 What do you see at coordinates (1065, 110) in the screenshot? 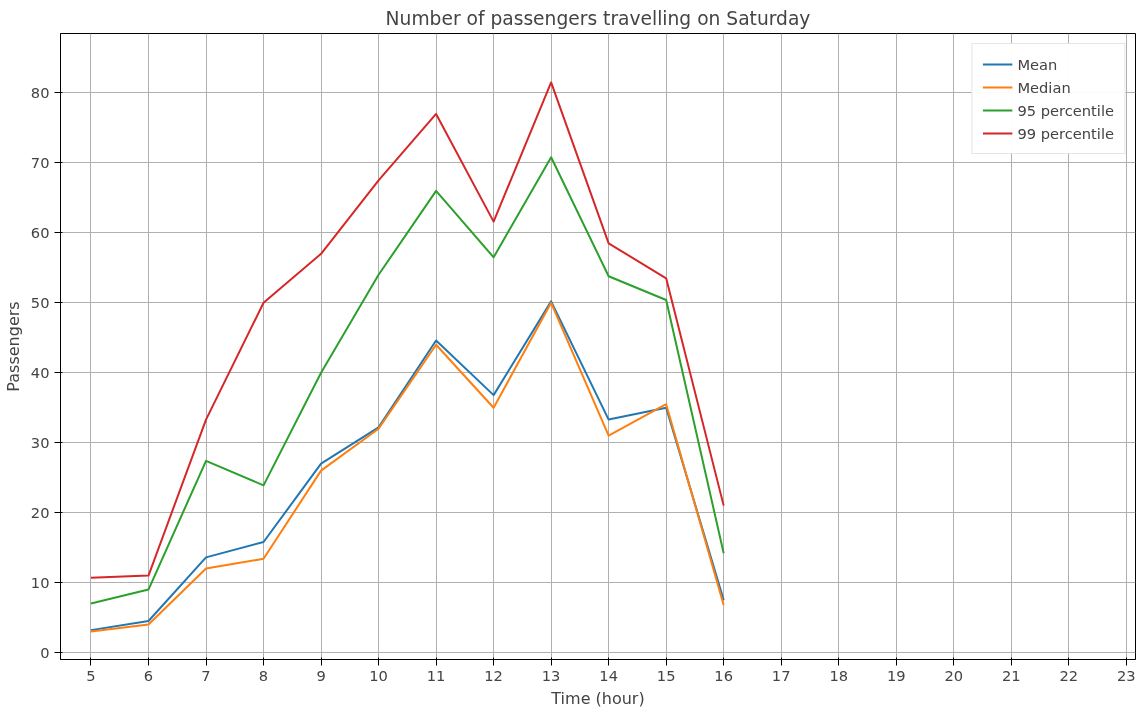
I see `legend-label: 95 percentile` at bounding box center [1065, 110].